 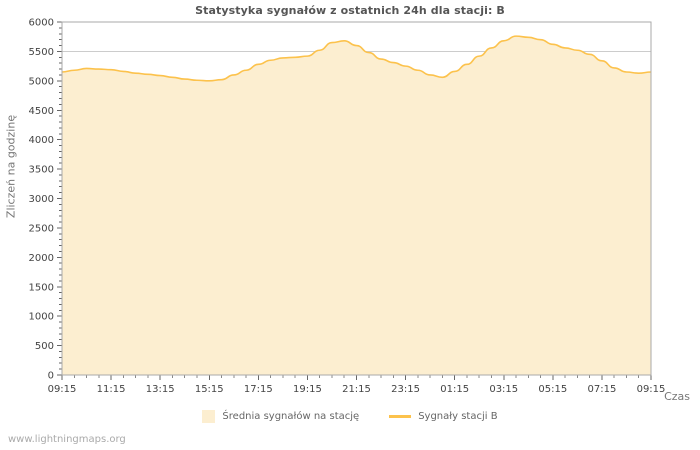 I want to click on svg-text: 3500, so click(x=41, y=170).